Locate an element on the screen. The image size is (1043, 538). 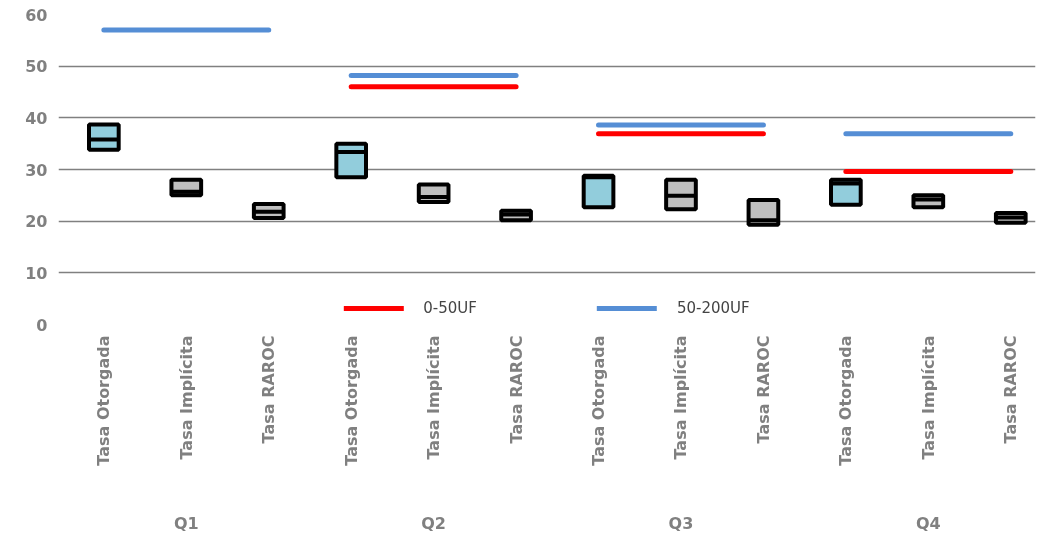
text: Q4 is located at coordinates (928, 524).